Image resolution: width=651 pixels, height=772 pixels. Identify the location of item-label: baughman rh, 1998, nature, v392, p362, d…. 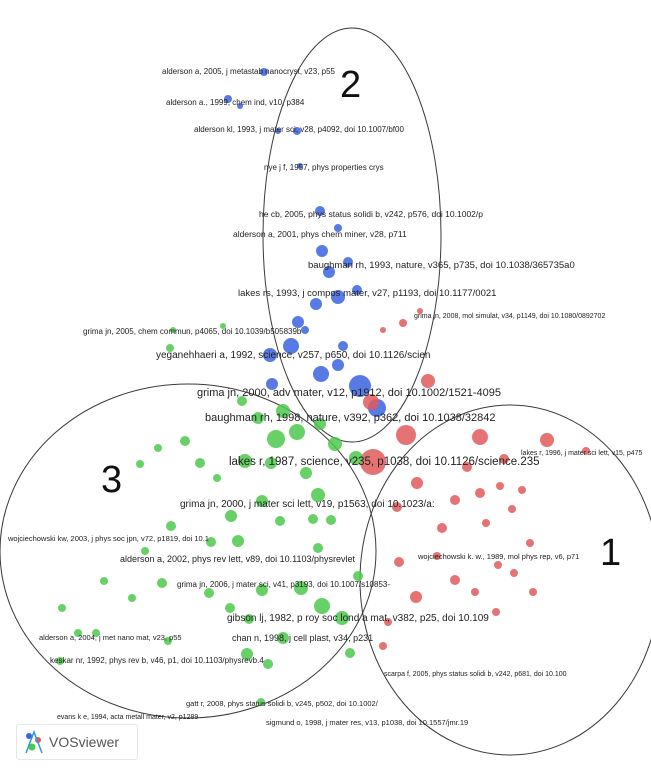
(350, 418).